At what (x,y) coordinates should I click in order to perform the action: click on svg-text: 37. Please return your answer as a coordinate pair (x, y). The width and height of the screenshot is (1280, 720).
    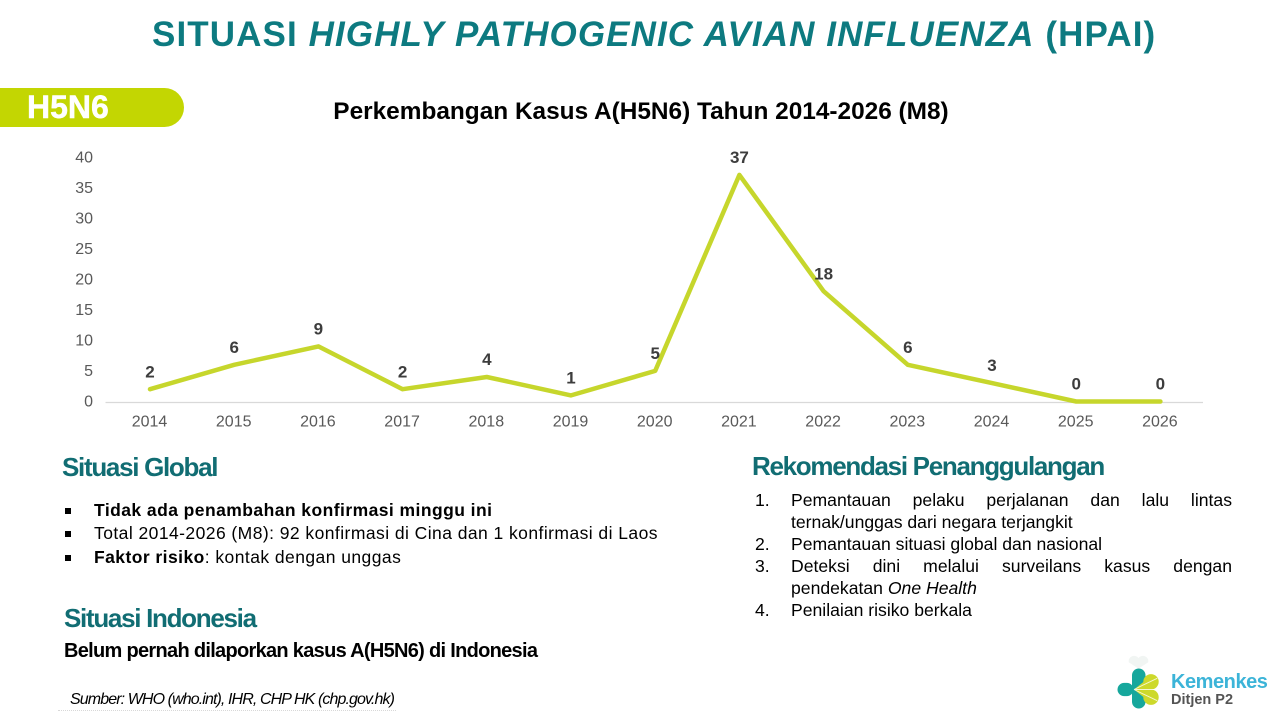
    Looking at the image, I should click on (739, 157).